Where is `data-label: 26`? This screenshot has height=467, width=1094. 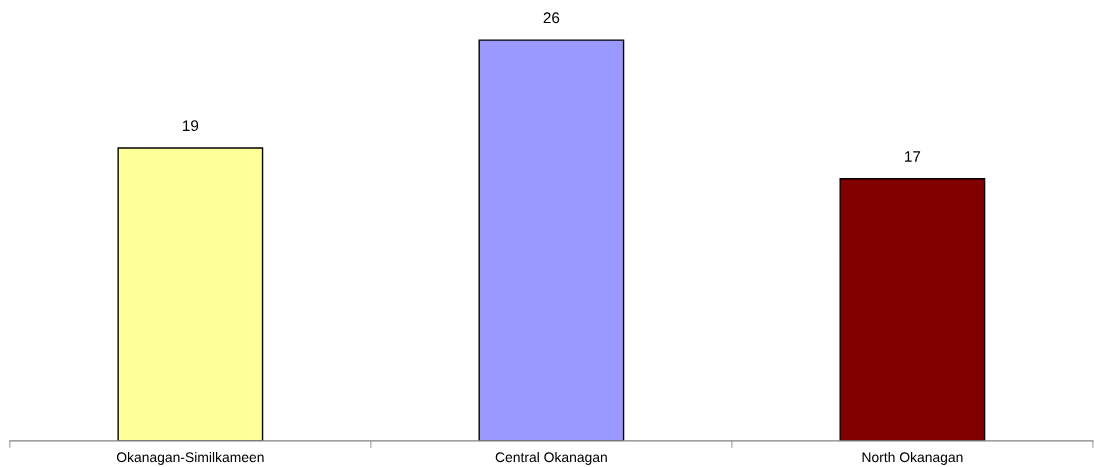
data-label: 26 is located at coordinates (551, 18).